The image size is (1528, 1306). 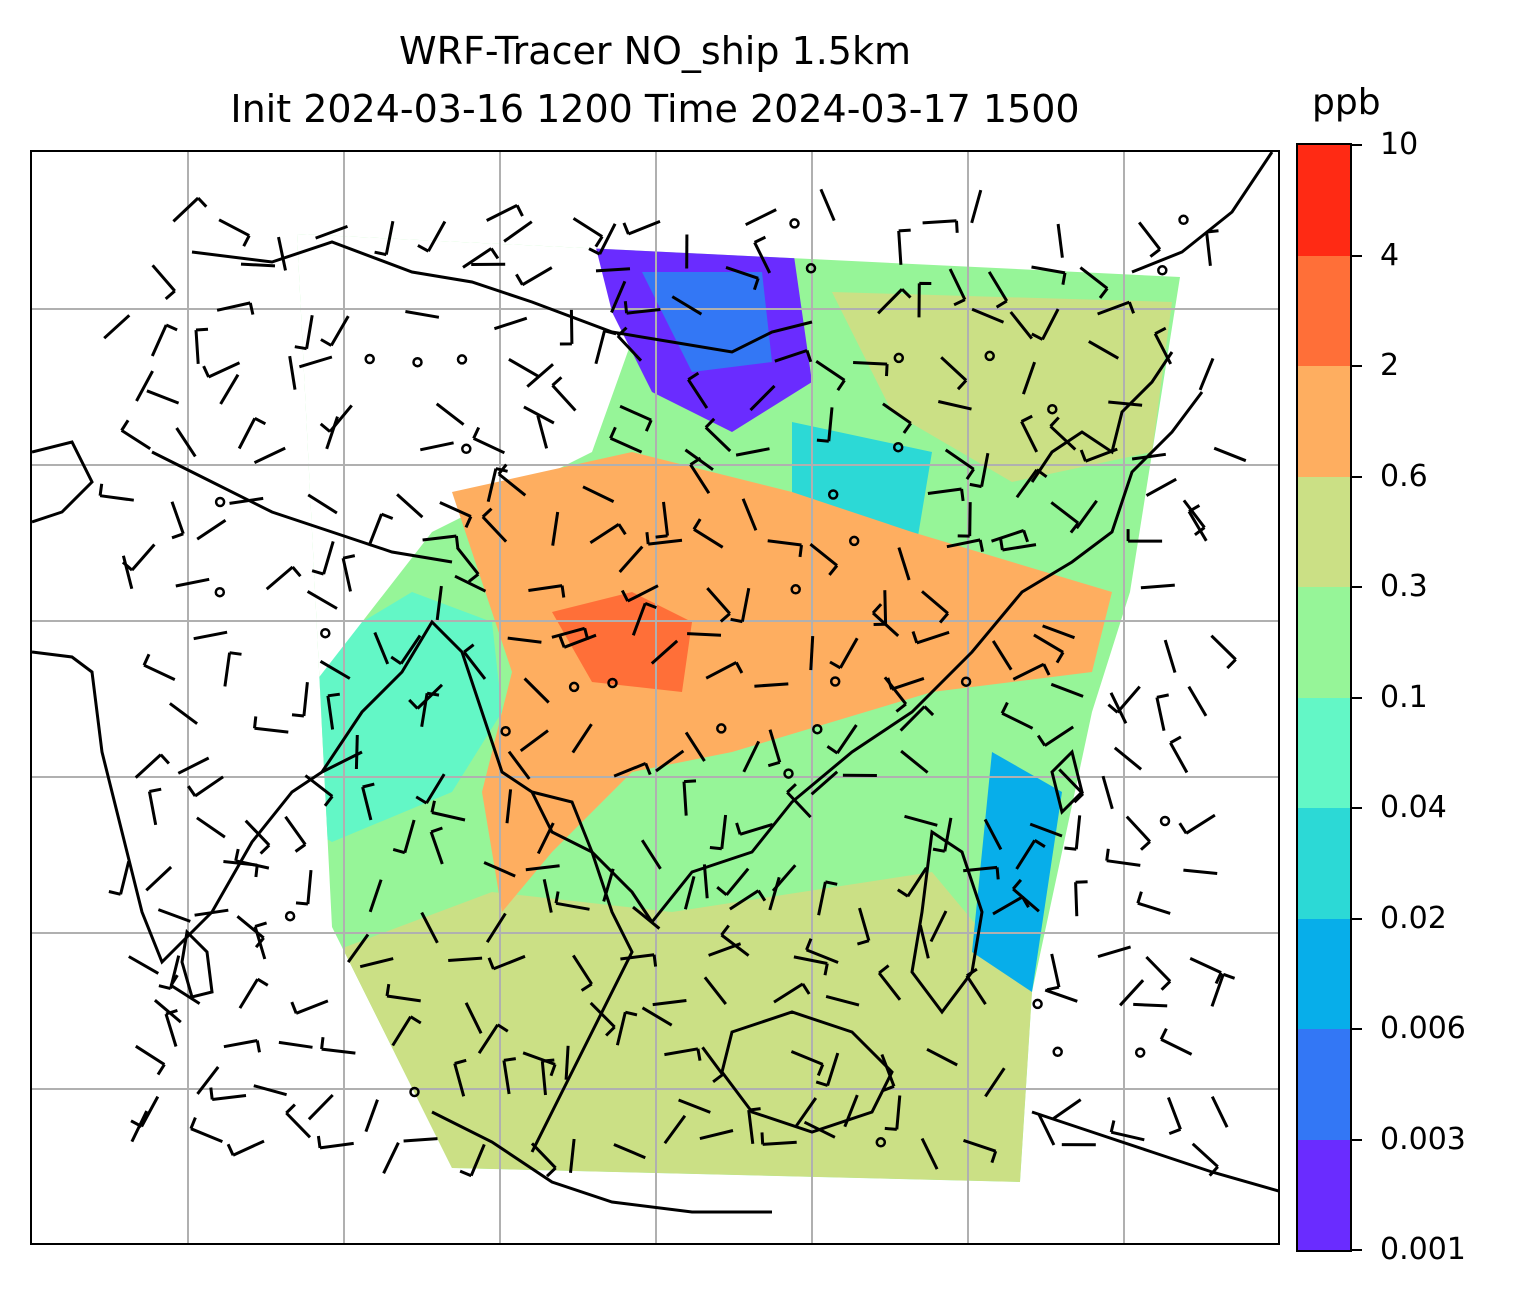 I want to click on coastline-sumatra-java, so click(x=601, y=1162).